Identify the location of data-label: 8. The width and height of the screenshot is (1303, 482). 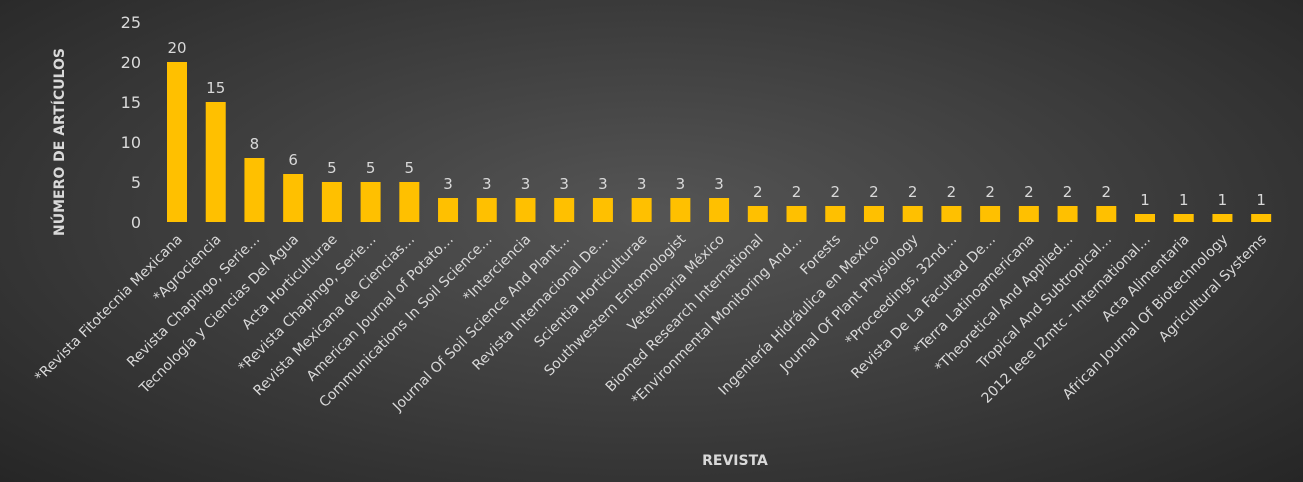
(255, 144).